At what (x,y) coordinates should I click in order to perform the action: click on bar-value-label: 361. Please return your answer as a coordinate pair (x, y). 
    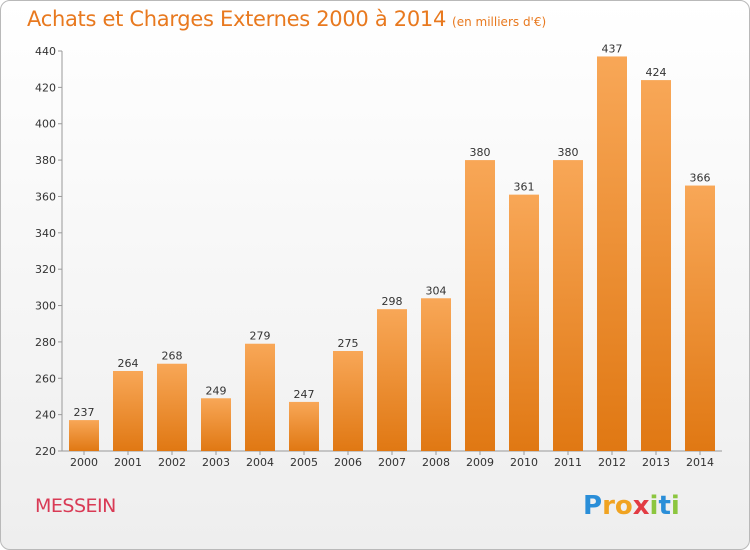
    Looking at the image, I should click on (524, 187).